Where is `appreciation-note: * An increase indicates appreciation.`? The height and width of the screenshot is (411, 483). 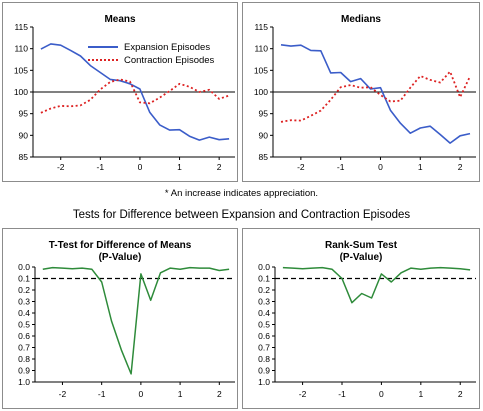
appreciation-note: * An increase indicates appreciation. is located at coordinates (241, 193).